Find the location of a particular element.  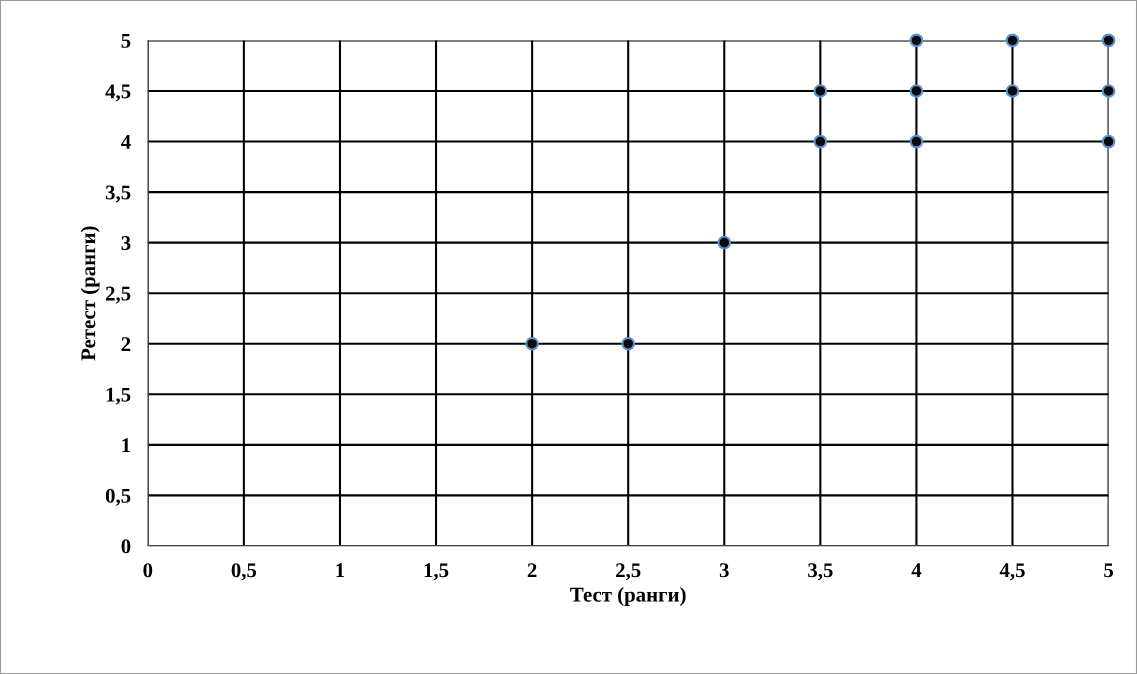

x-tick-label: 1,5 is located at coordinates (436, 572).